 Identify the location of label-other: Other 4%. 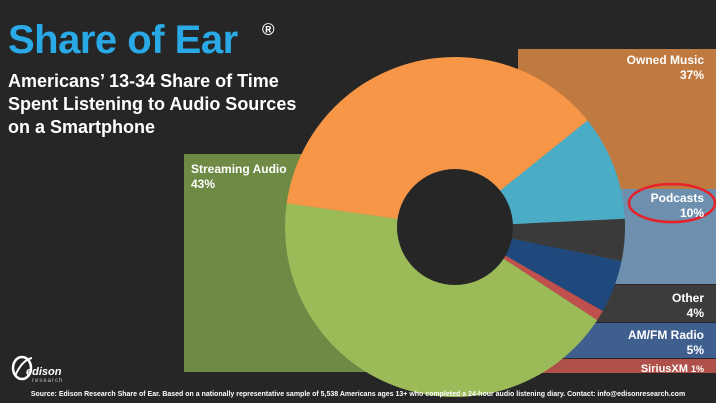
(688, 306).